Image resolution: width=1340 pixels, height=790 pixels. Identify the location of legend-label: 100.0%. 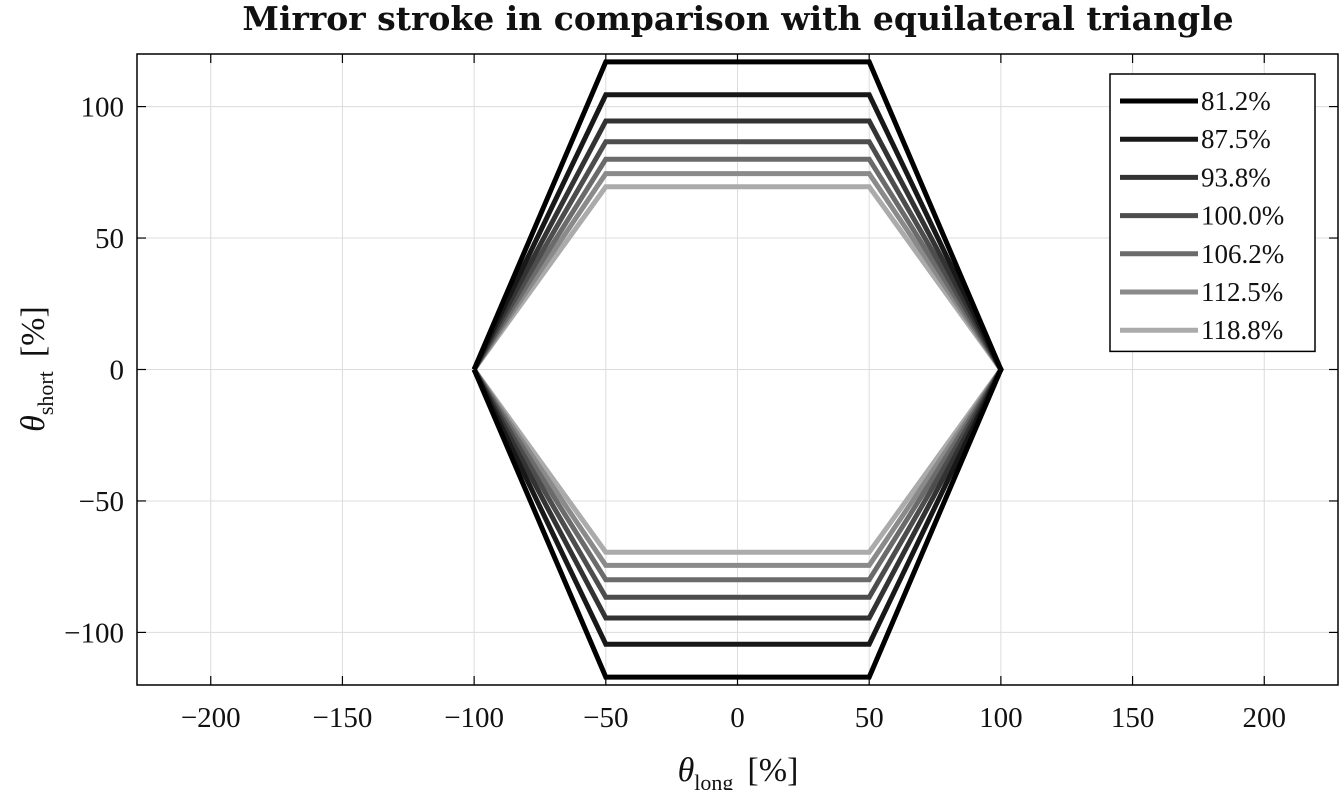
(1242, 216).